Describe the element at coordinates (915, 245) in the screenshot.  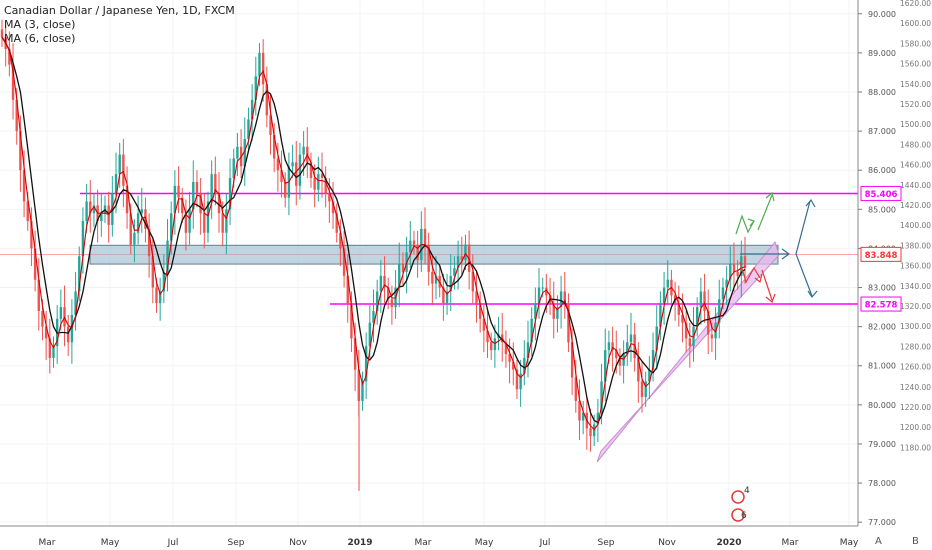
I see `y-tick-label-right: 1380.00` at that location.